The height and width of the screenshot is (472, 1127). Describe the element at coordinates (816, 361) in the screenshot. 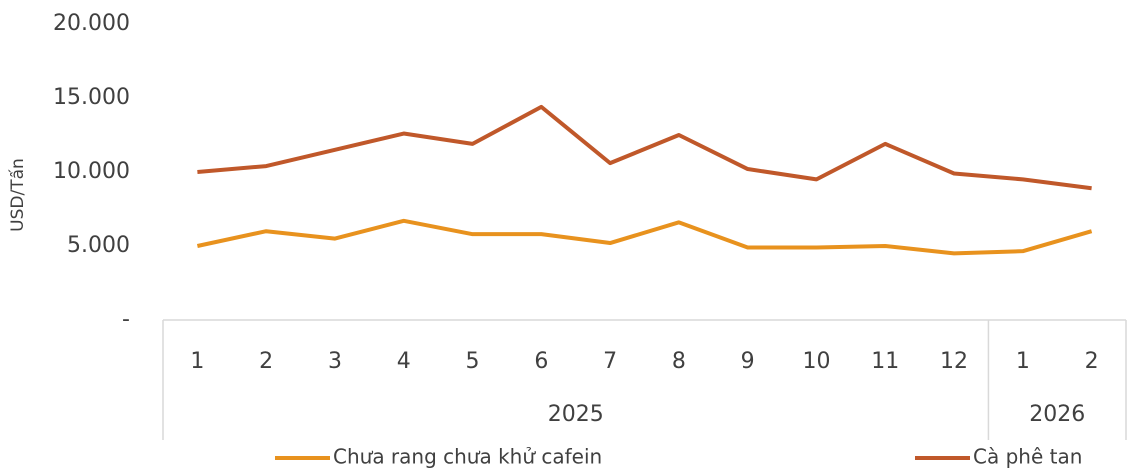

I see `x-tick-label: 10` at that location.